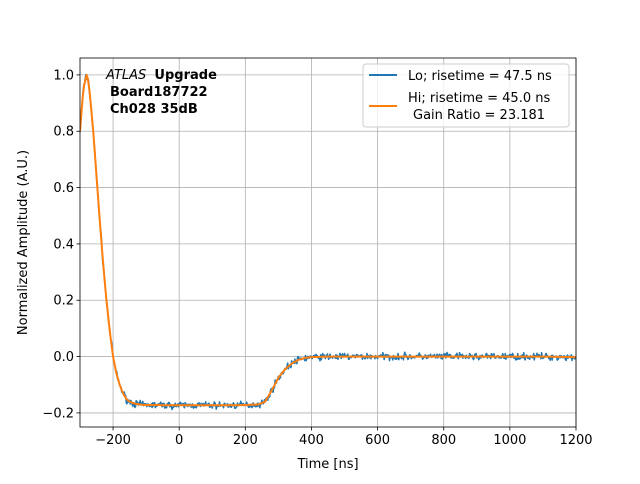  What do you see at coordinates (154, 109) in the screenshot?
I see `annotation-line-3: Ch028 35dB` at bounding box center [154, 109].